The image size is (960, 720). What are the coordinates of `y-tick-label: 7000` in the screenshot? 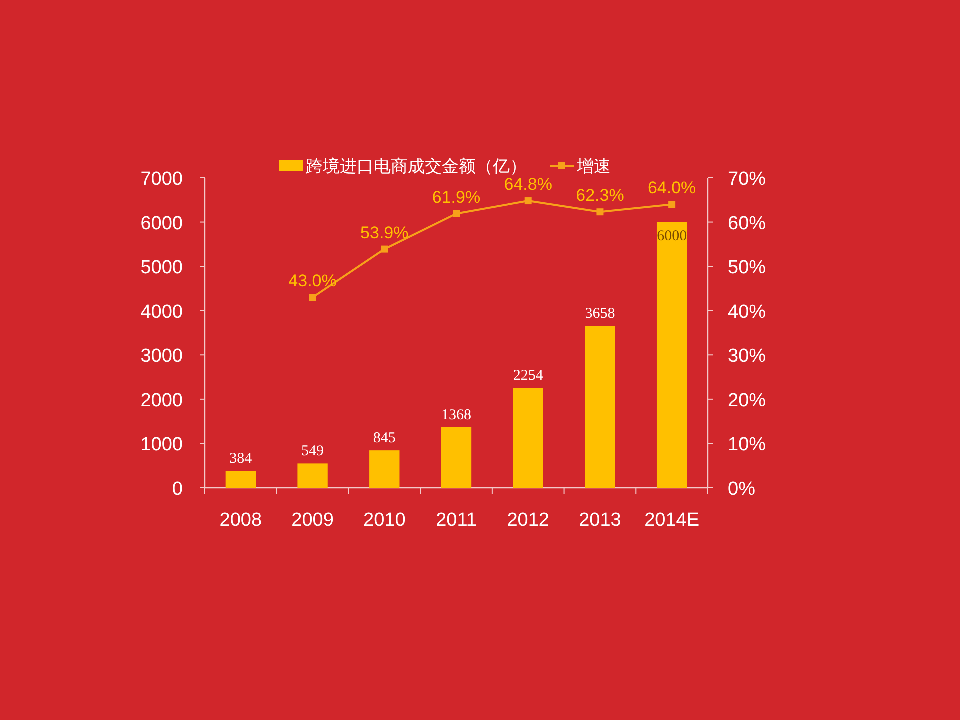 It's located at (161, 179).